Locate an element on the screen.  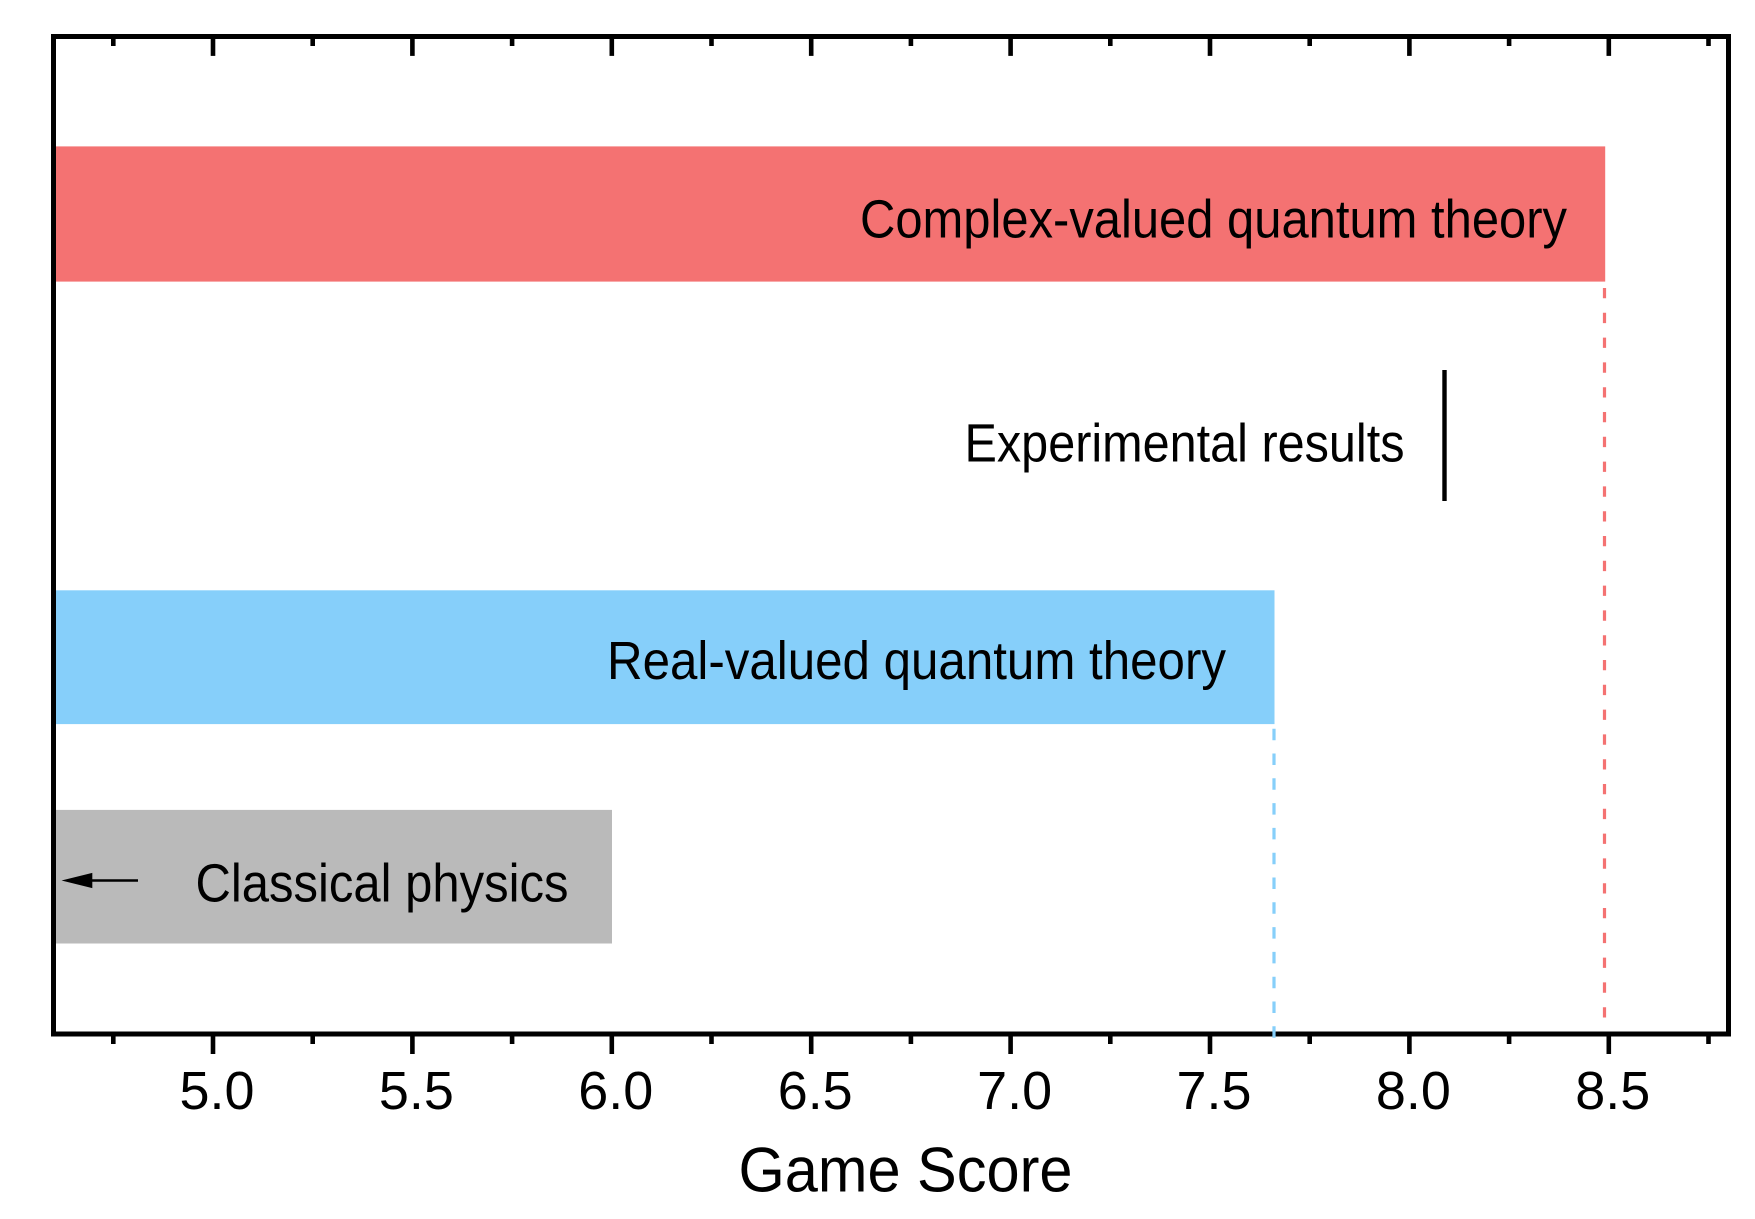
svg-text: Classical physics is located at coordinates (382, 884).